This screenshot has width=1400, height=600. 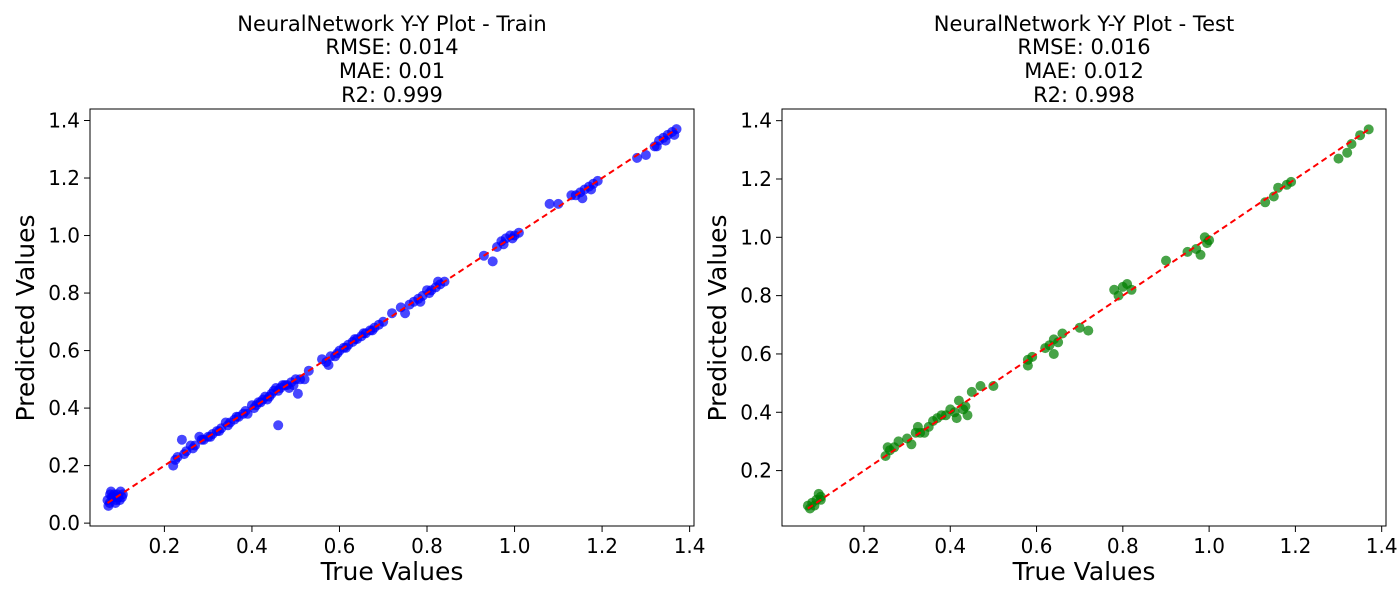 What do you see at coordinates (392, 71) in the screenshot?
I see `mae-label: MAE: 0.01` at bounding box center [392, 71].